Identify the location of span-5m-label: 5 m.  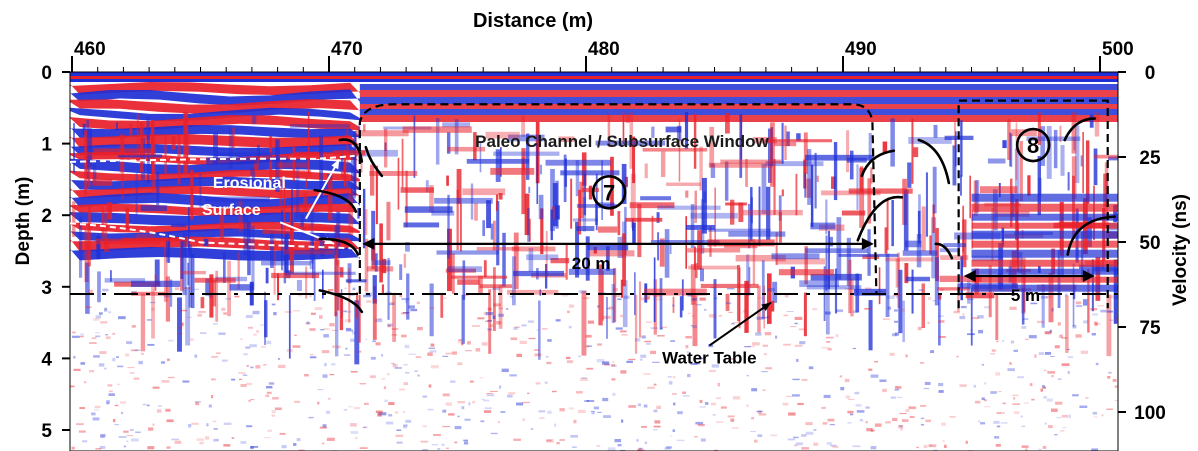
(1025, 295).